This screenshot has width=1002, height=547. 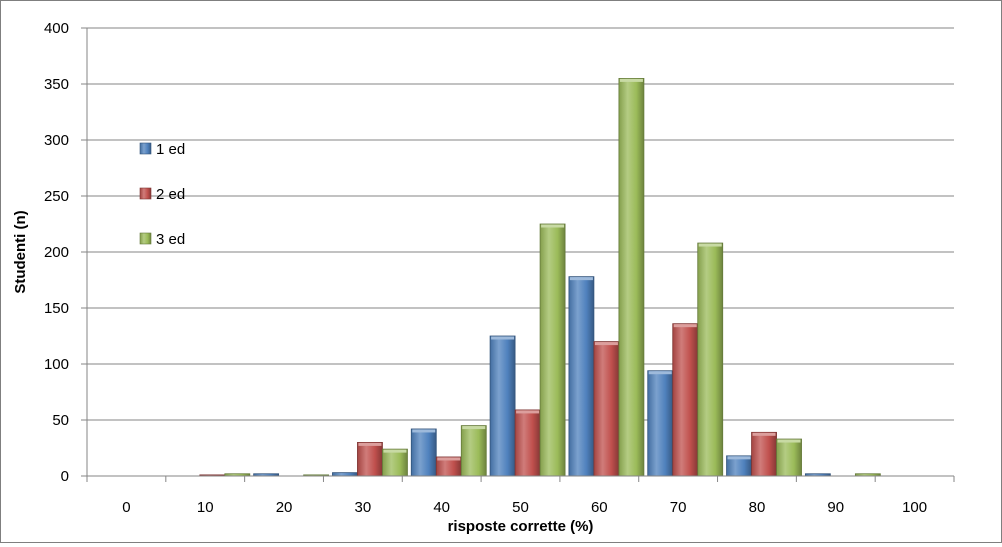 What do you see at coordinates (284, 507) in the screenshot?
I see `x-tick-label: 20` at bounding box center [284, 507].